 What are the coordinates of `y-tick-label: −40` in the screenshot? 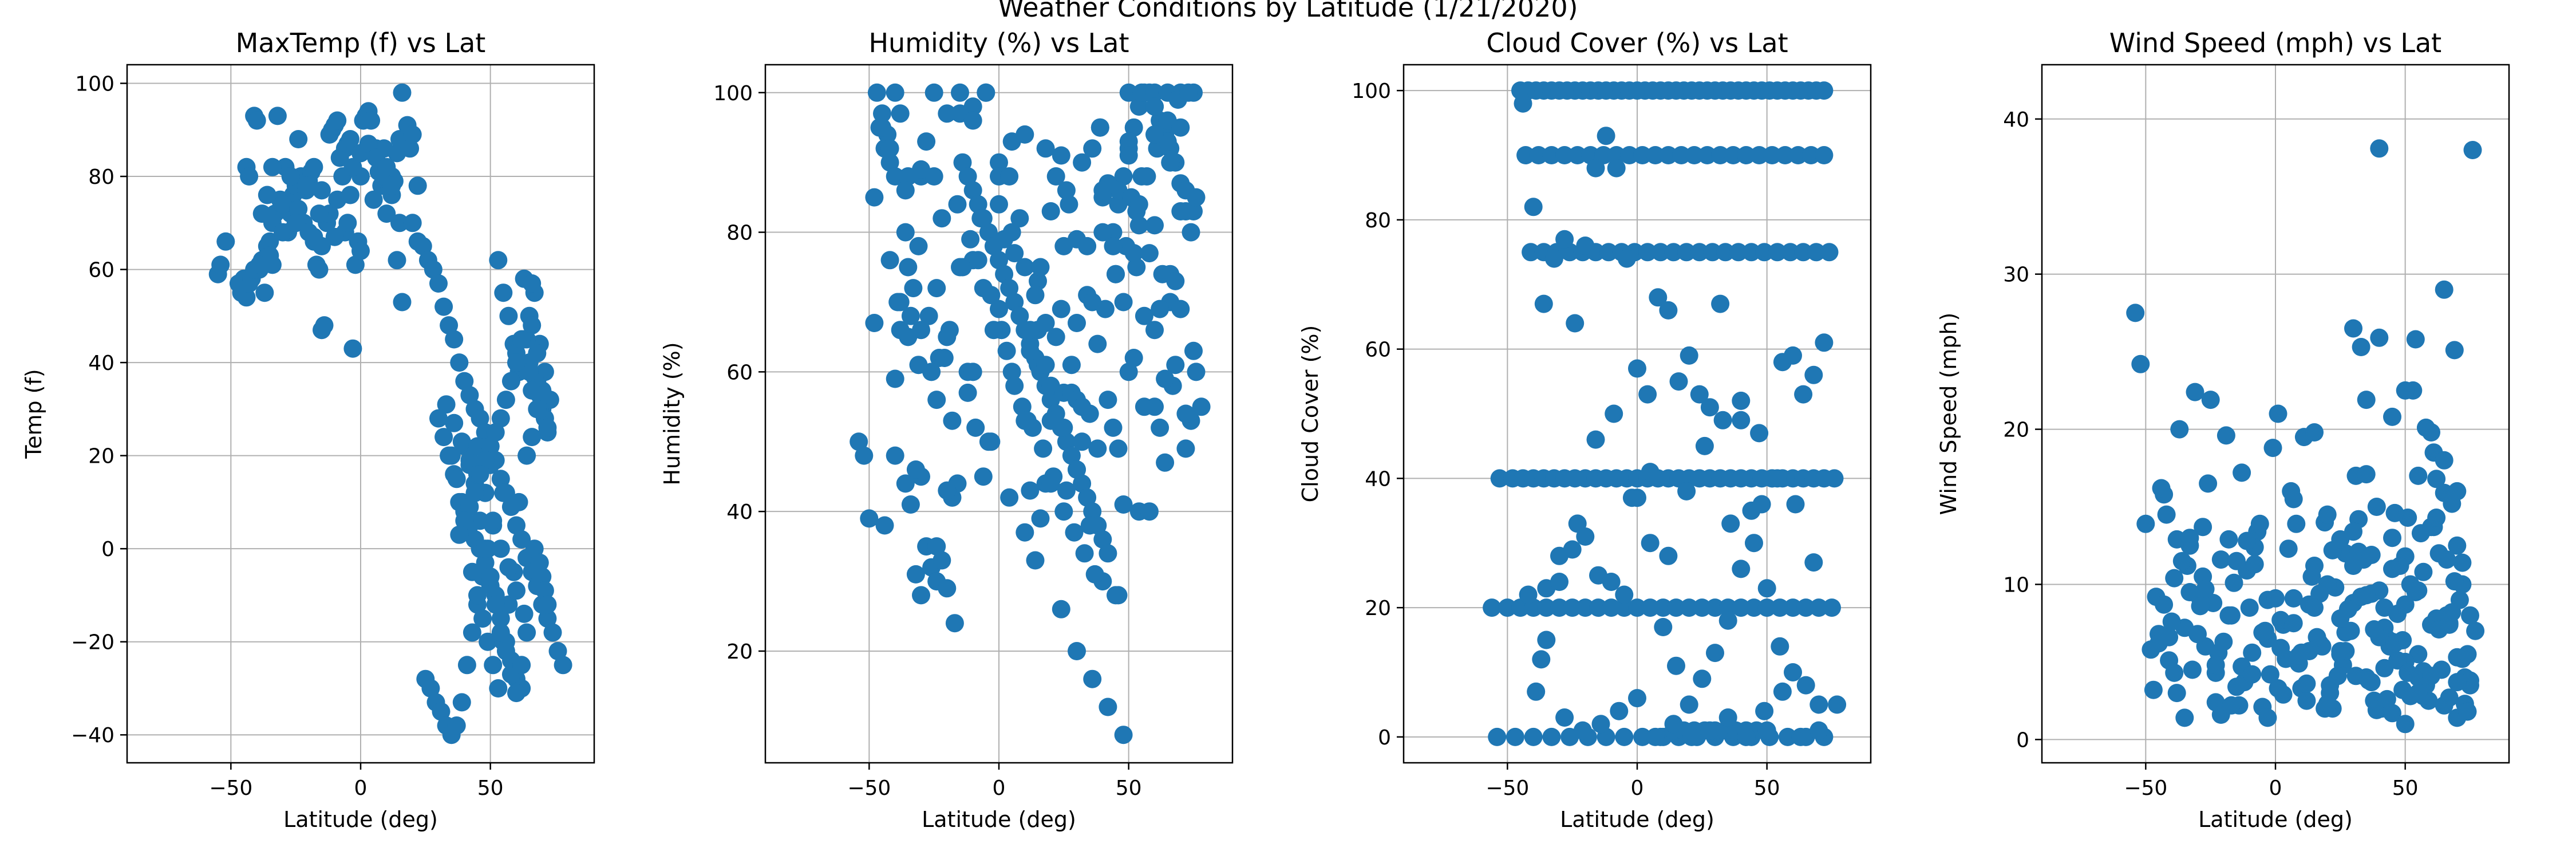 It's located at (92, 735).